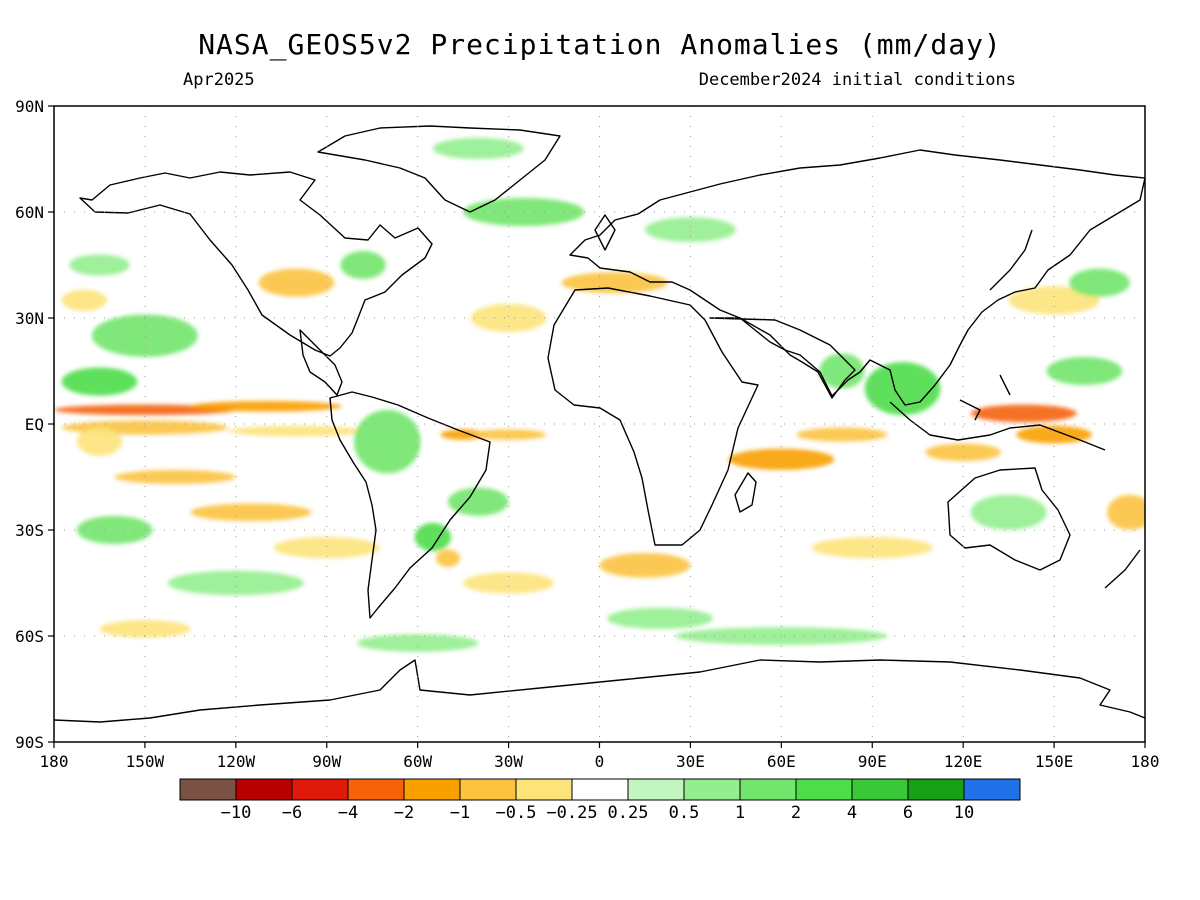  Describe the element at coordinates (628, 813) in the screenshot. I see `colorbar-label: 0.25` at that location.